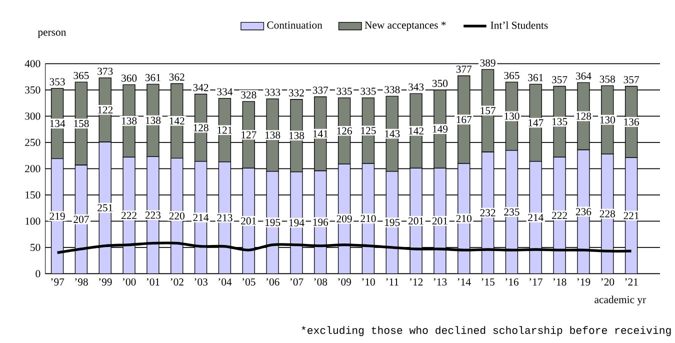 The height and width of the screenshot is (343, 675). What do you see at coordinates (105, 110) in the screenshot?
I see `data-label: 122` at bounding box center [105, 110].